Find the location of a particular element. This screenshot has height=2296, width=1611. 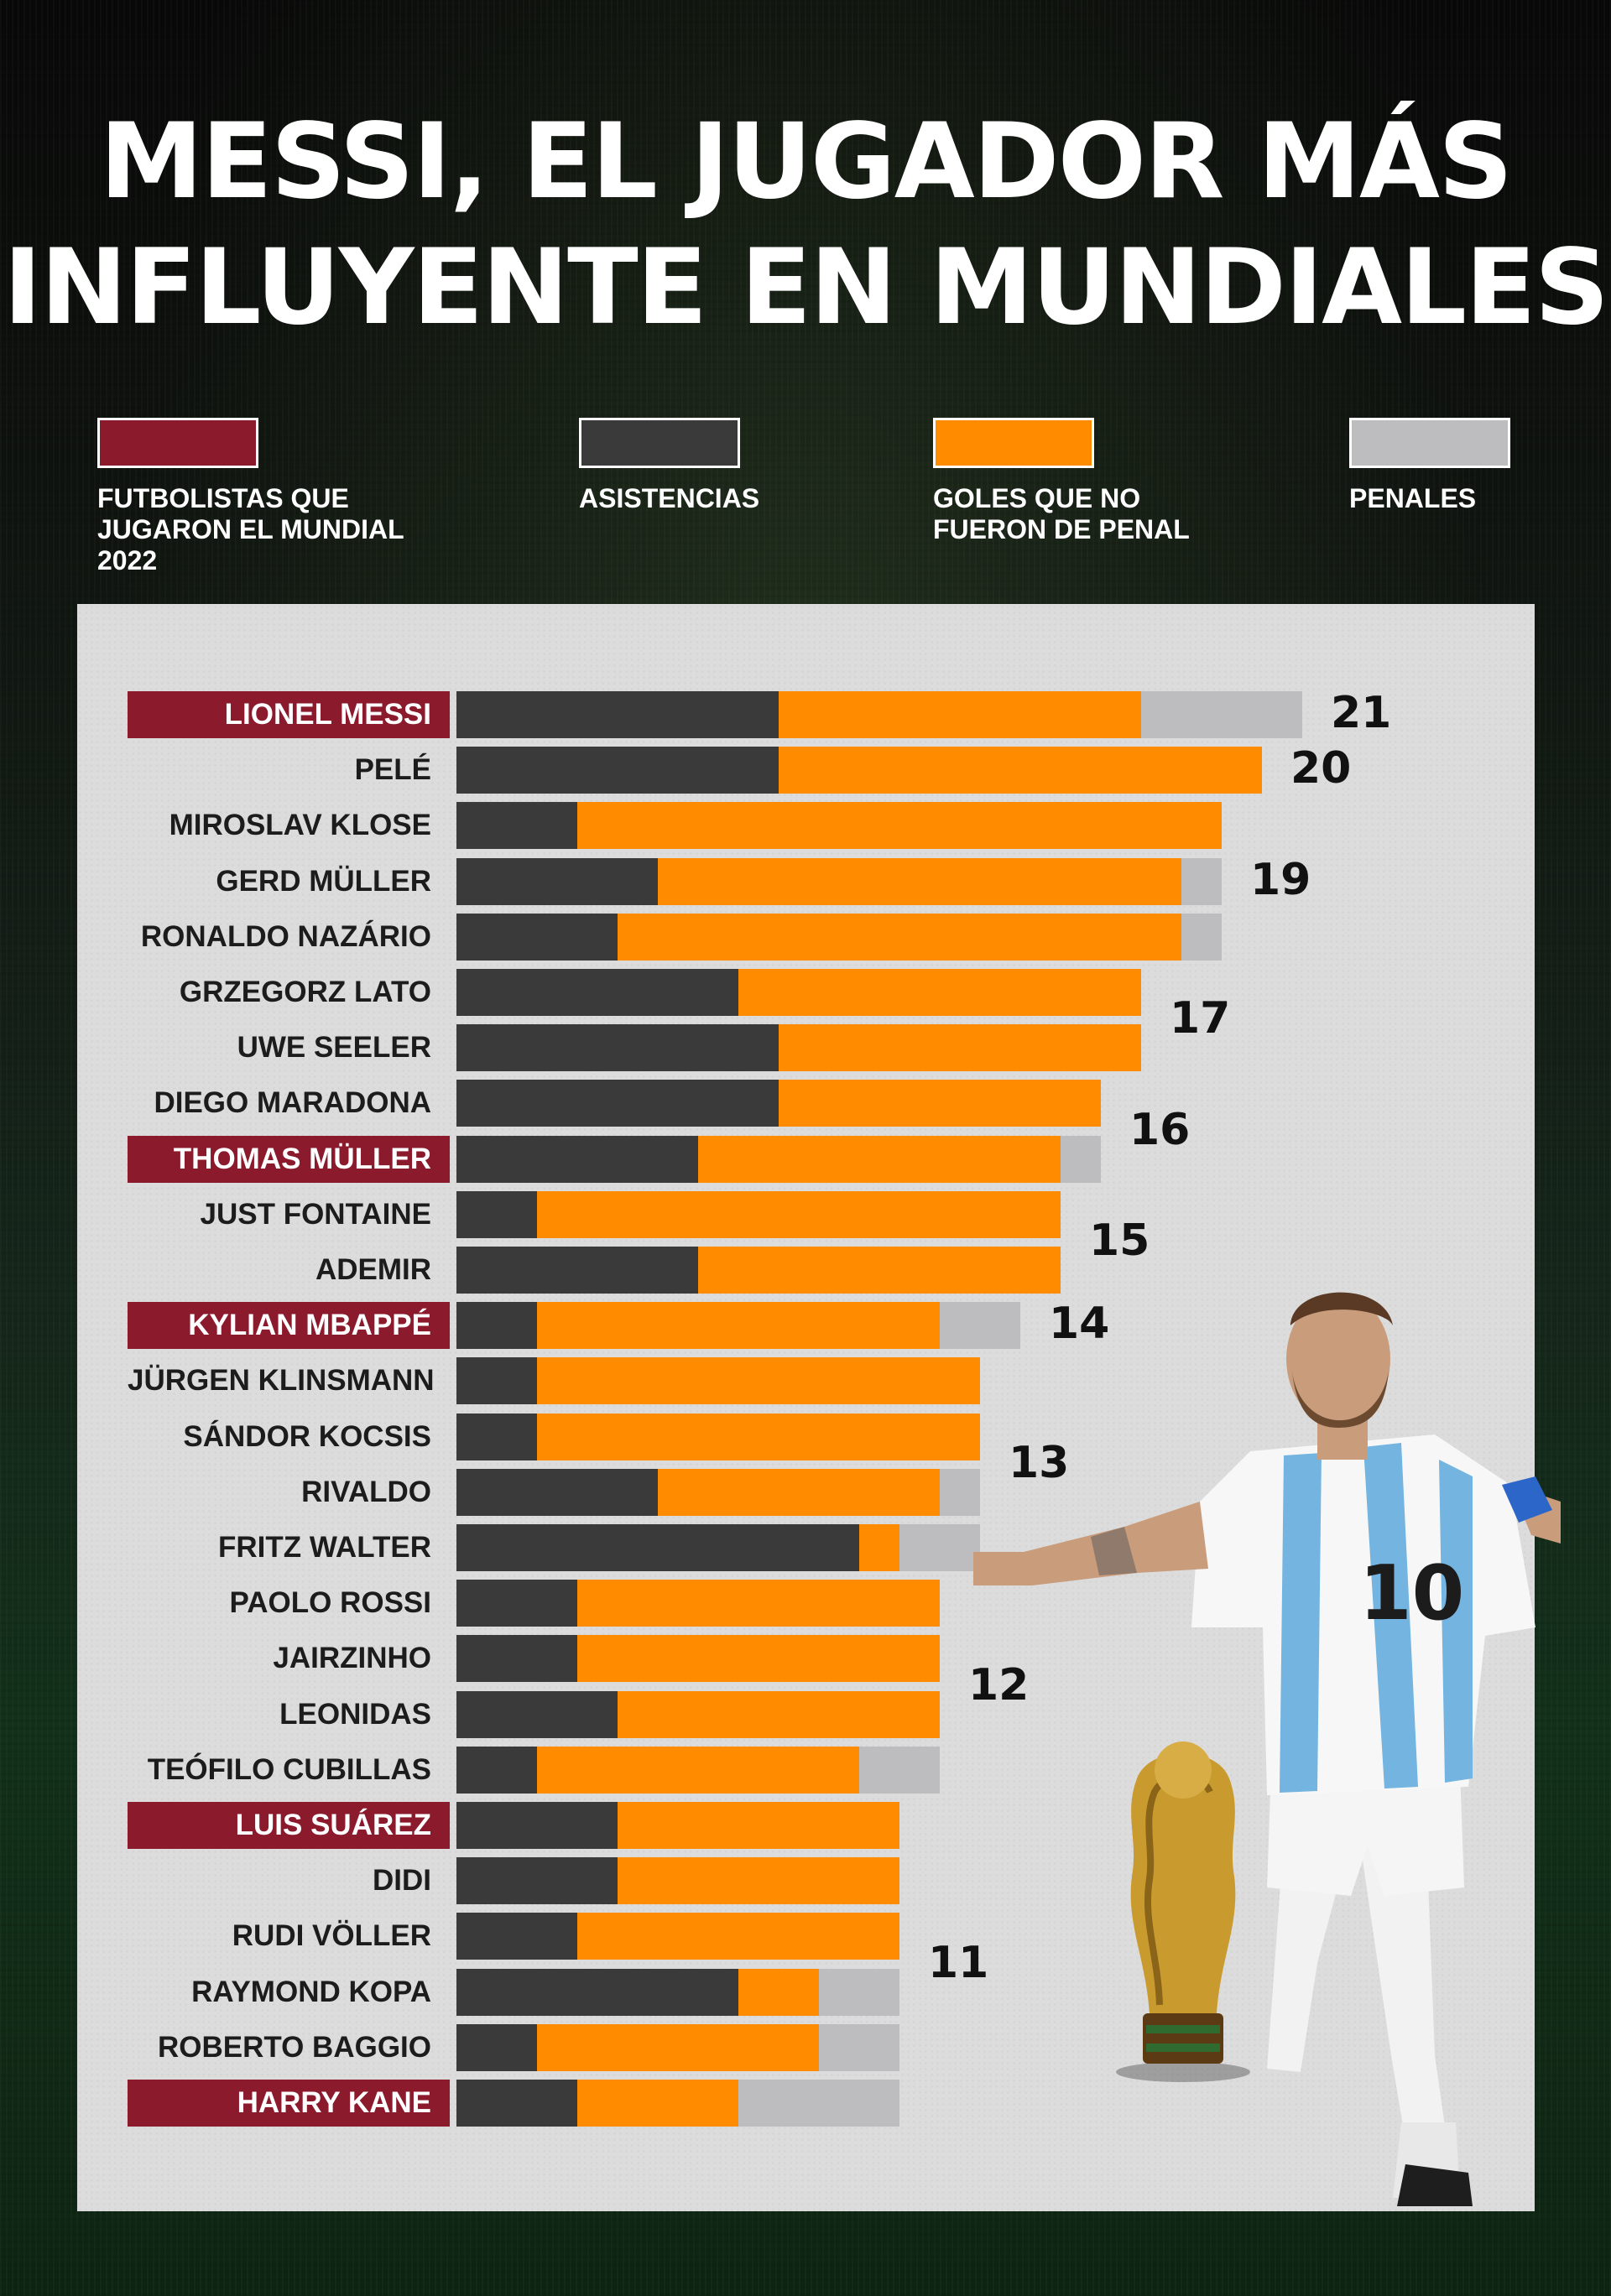

row-label: KYLIAN MBAPPÉ is located at coordinates (289, 1326).